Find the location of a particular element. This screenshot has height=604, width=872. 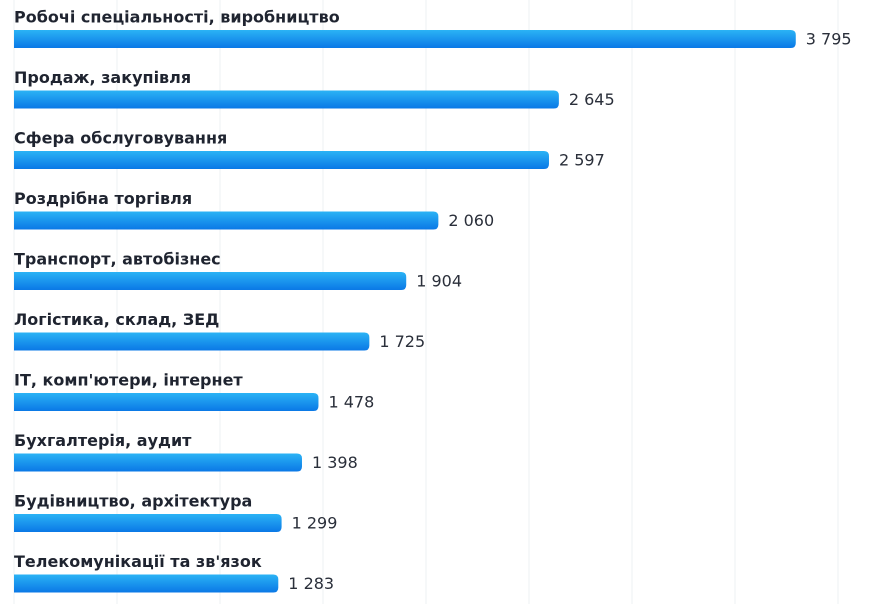

value-label: 1 299 is located at coordinates (315, 523).